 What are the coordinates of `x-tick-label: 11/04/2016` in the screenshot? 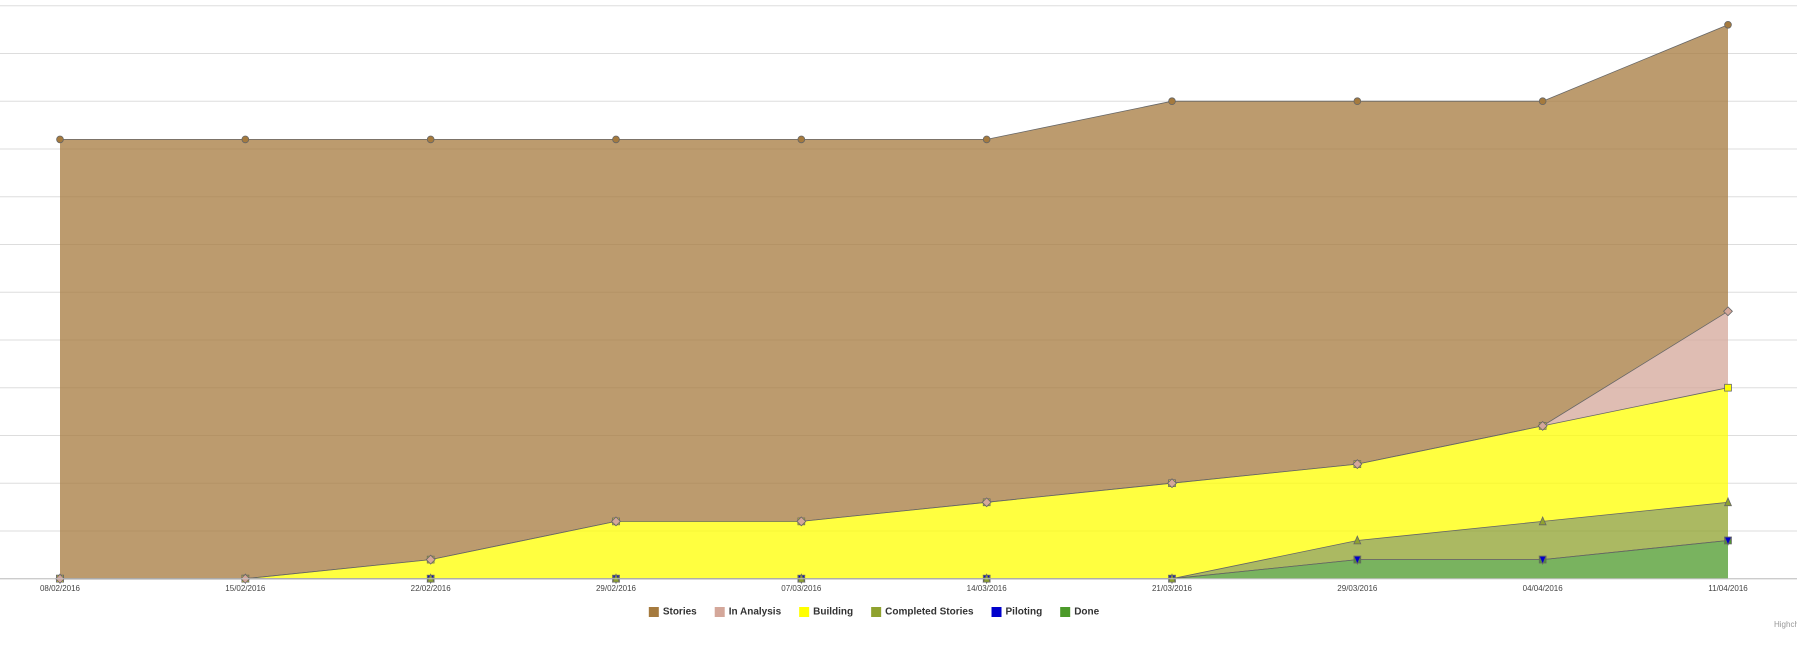 It's located at (1728, 588).